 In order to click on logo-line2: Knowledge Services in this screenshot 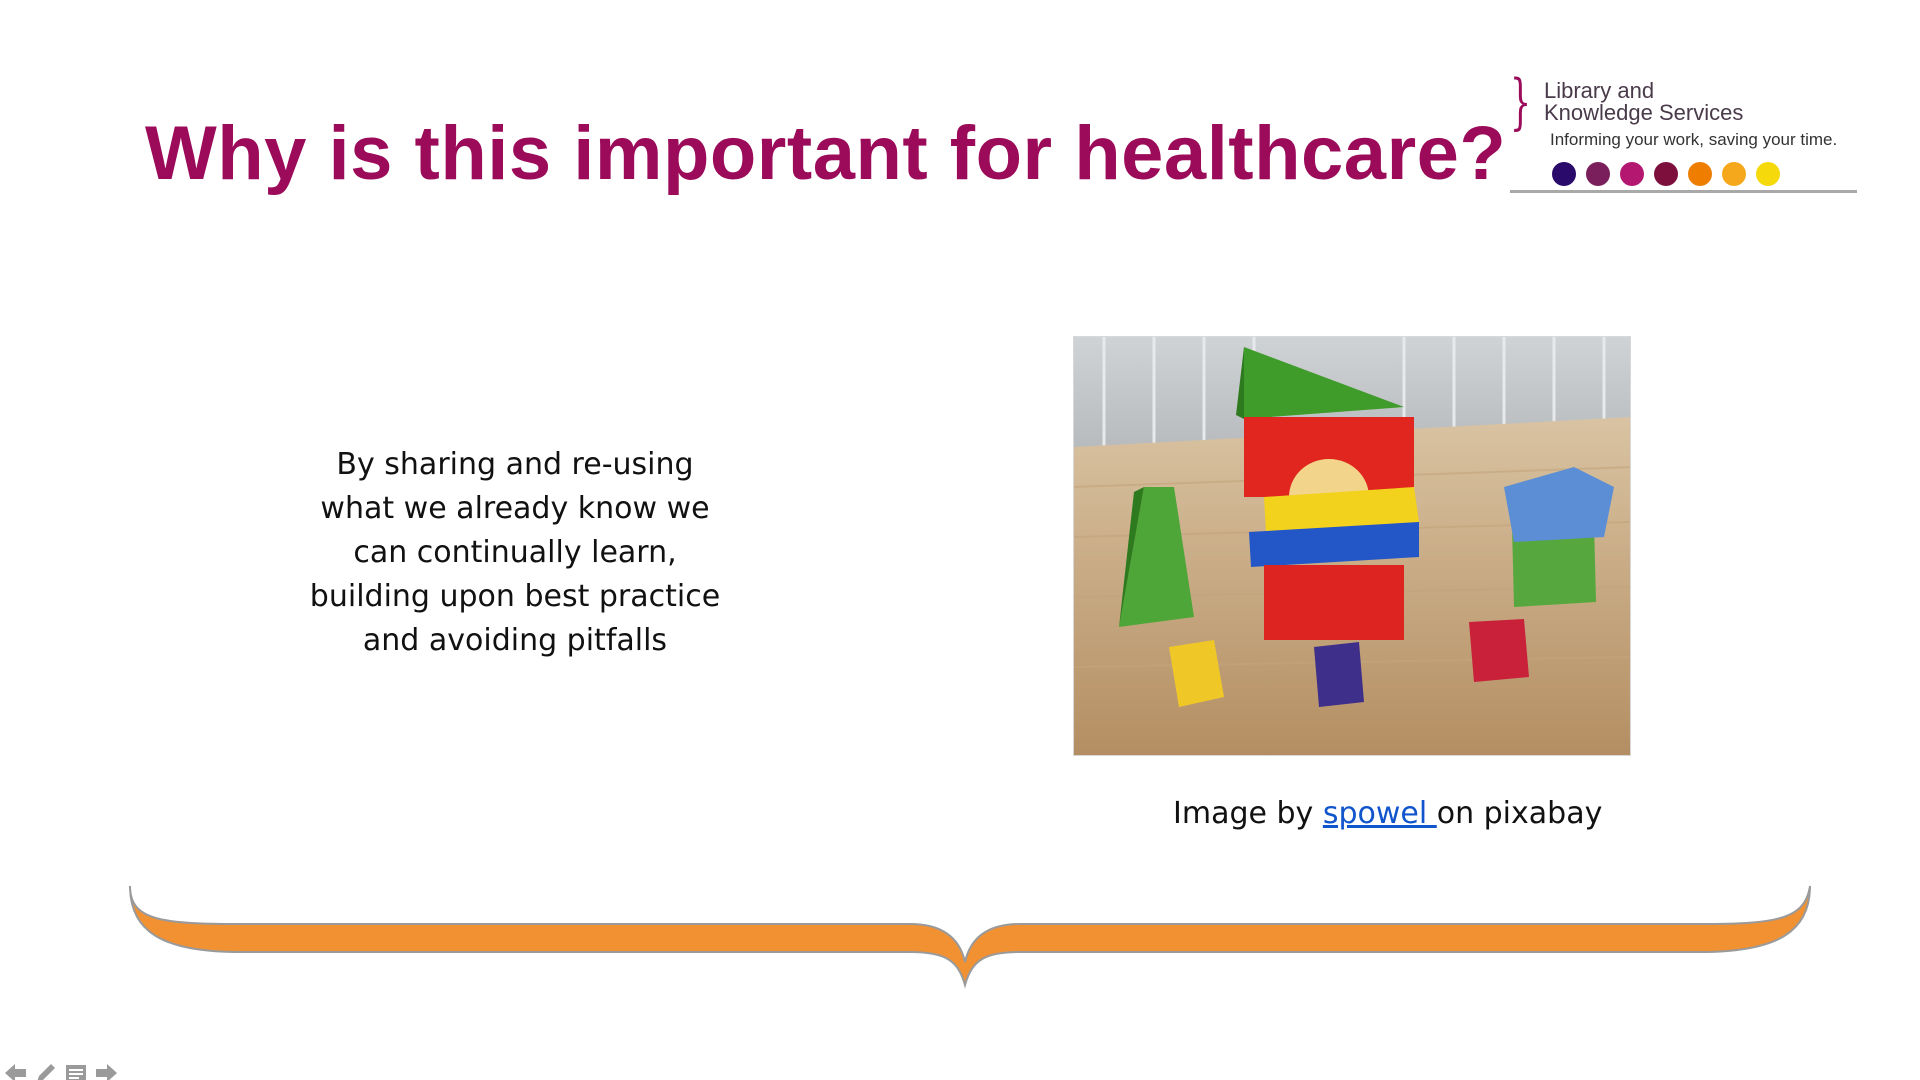, I will do `click(1644, 112)`.